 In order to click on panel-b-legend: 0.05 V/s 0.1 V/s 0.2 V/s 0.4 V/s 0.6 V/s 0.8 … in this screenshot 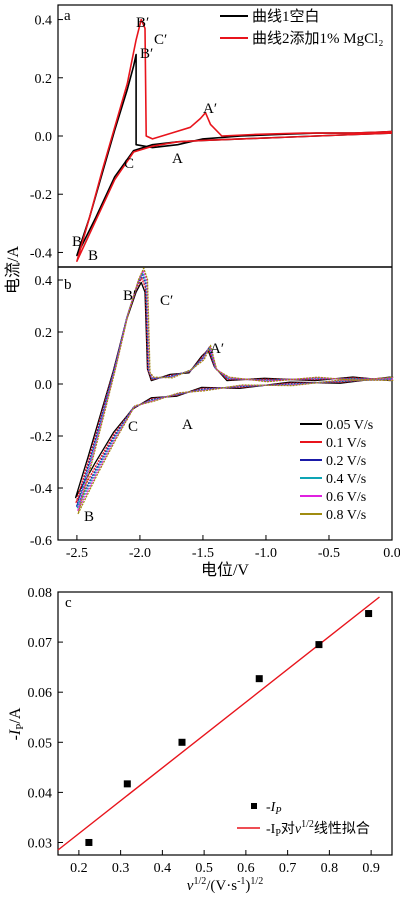, I will do `click(336, 470)`.